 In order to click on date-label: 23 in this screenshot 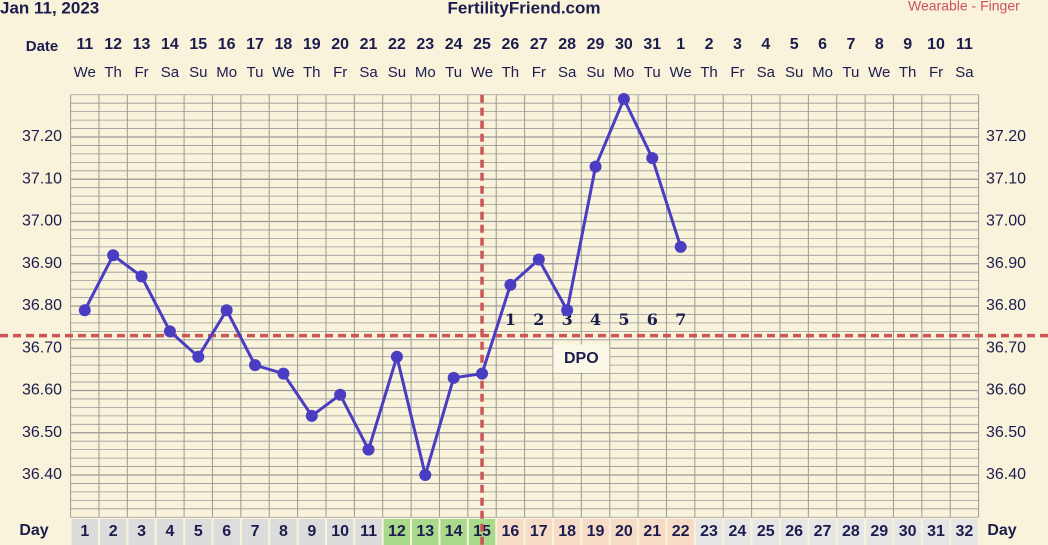, I will do `click(425, 44)`.